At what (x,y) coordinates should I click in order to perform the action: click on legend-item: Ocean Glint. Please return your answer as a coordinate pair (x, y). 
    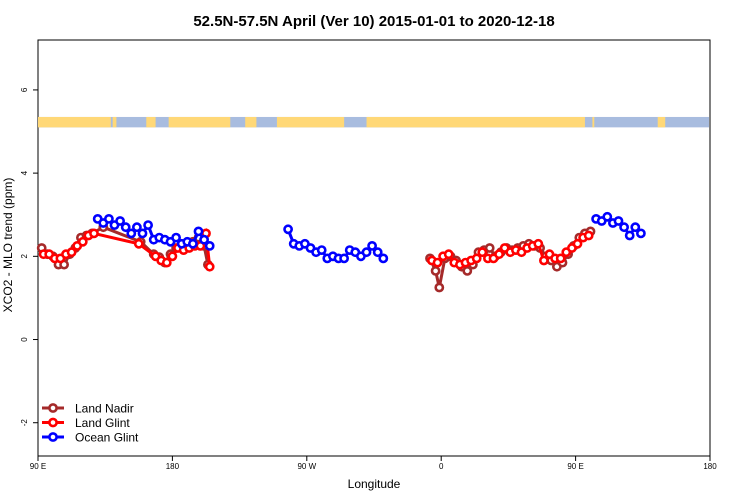
    Looking at the image, I should click on (90, 438).